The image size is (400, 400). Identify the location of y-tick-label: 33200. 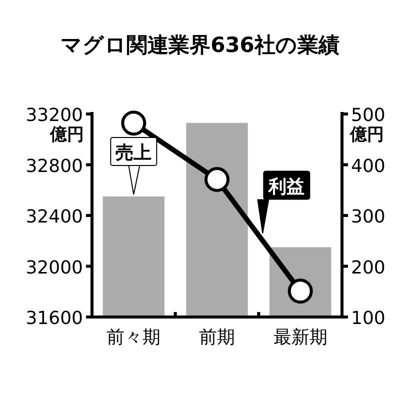
(54, 115).